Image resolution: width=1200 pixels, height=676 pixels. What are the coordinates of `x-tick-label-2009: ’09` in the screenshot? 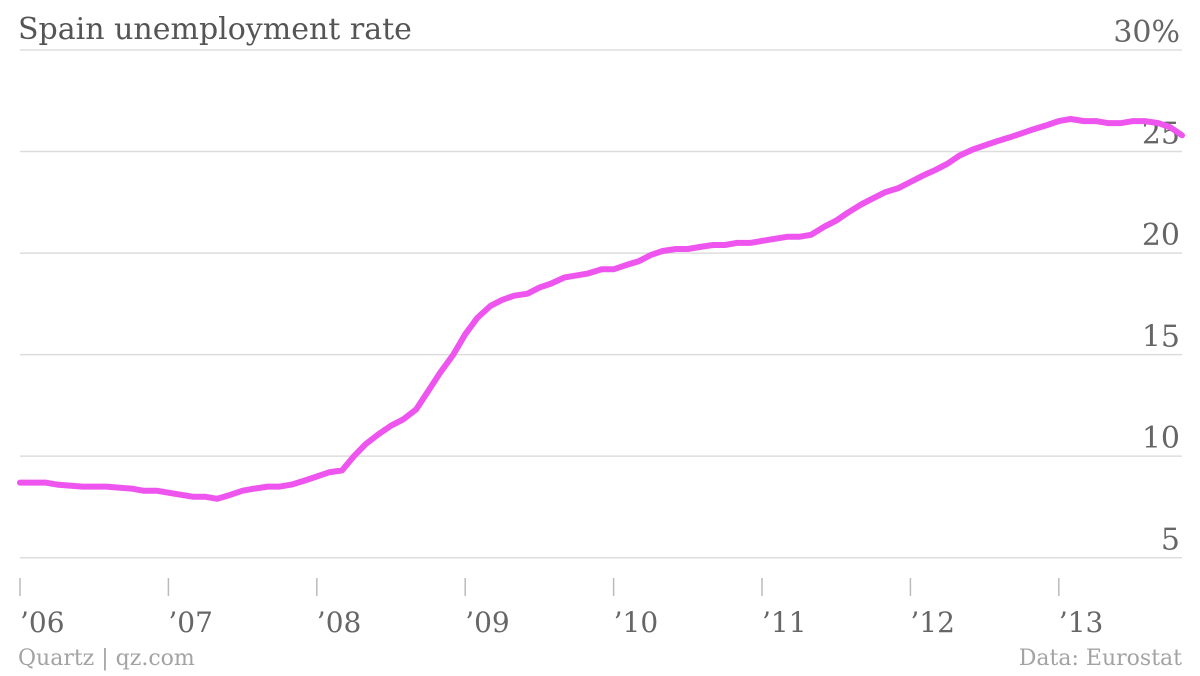 It's located at (487, 622).